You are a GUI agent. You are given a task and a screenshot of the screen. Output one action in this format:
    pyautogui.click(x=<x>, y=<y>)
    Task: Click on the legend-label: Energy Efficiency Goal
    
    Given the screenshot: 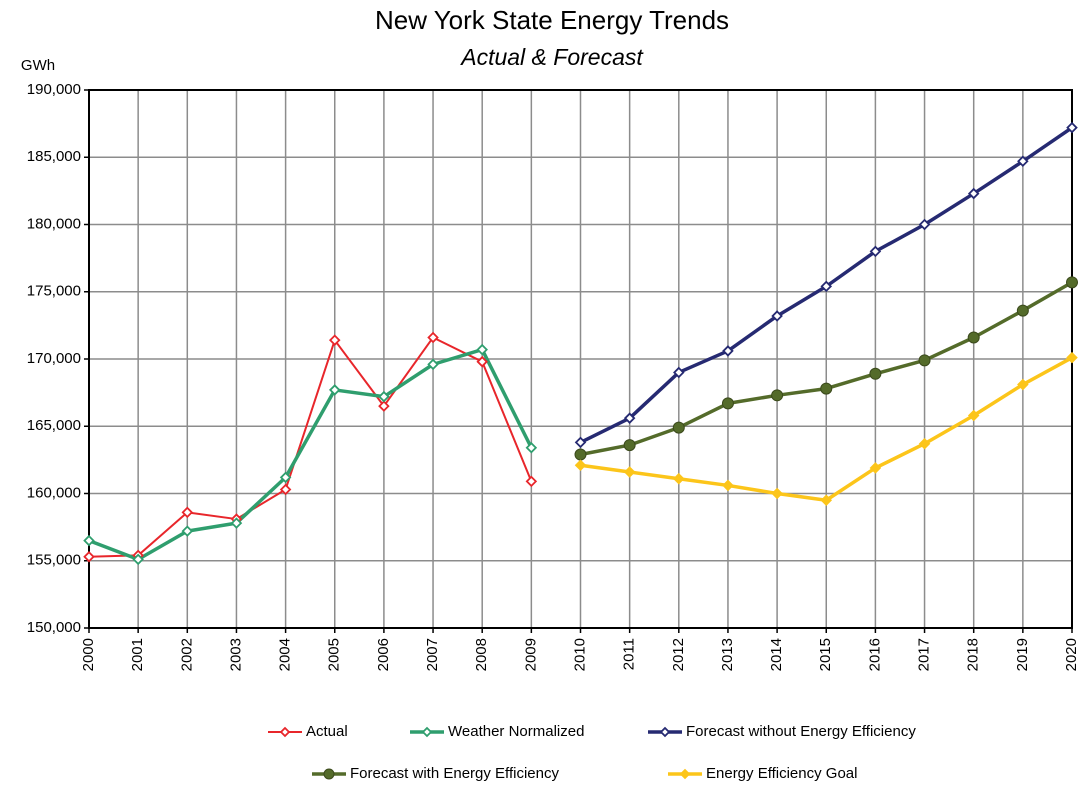 What is the action you would take?
    pyautogui.click(x=781, y=773)
    